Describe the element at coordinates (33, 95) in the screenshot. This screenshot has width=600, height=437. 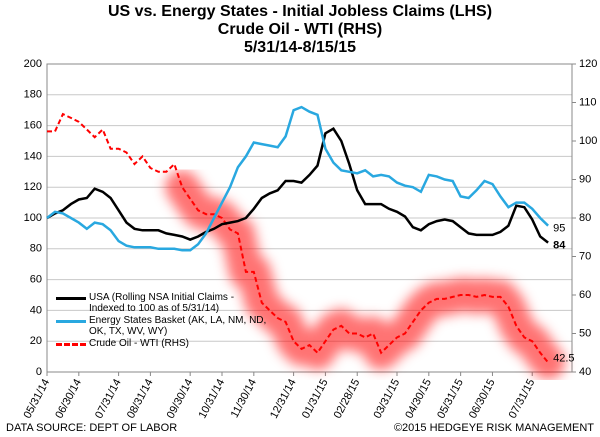
I see `y-tick-label: 180` at that location.